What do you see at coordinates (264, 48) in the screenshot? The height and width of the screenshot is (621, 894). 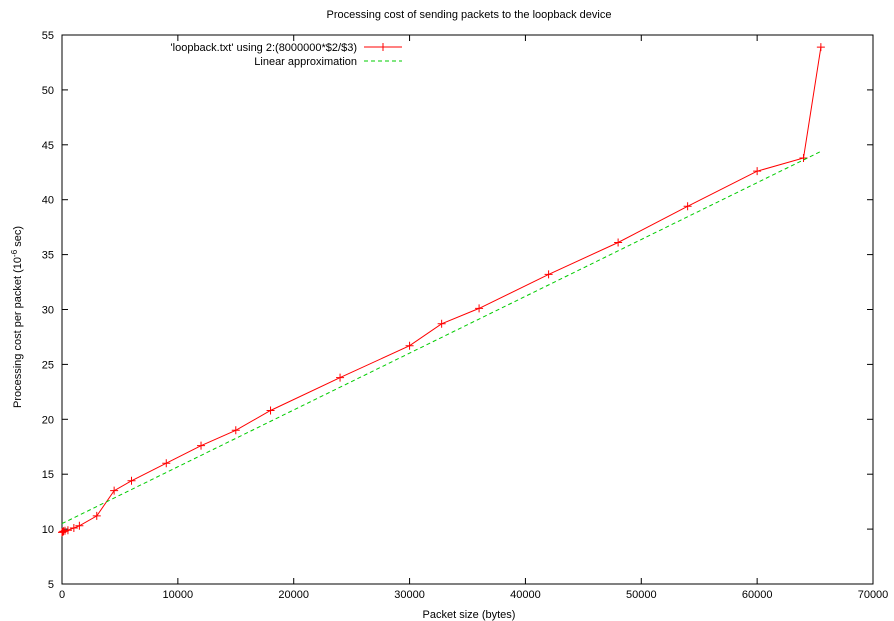 I see `legend-label: 'loopback.txt' using 2:(8000000*$2/$3)` at bounding box center [264, 48].